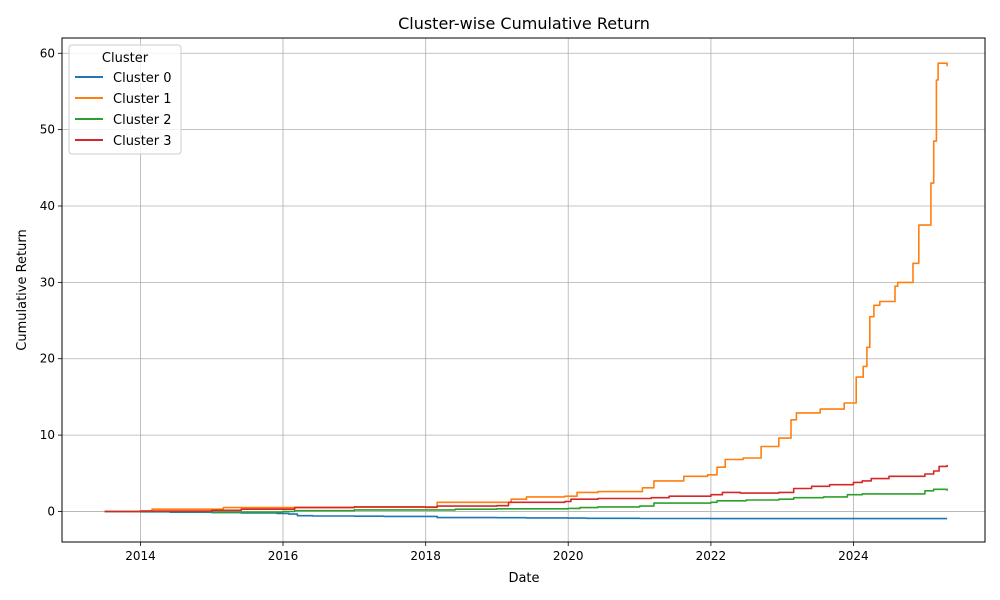 The image size is (1000, 600). What do you see at coordinates (123, 110) in the screenshot?
I see `legend-items: Cluster 0 Cluster 1 Cluster 2 Cluster 3` at bounding box center [123, 110].